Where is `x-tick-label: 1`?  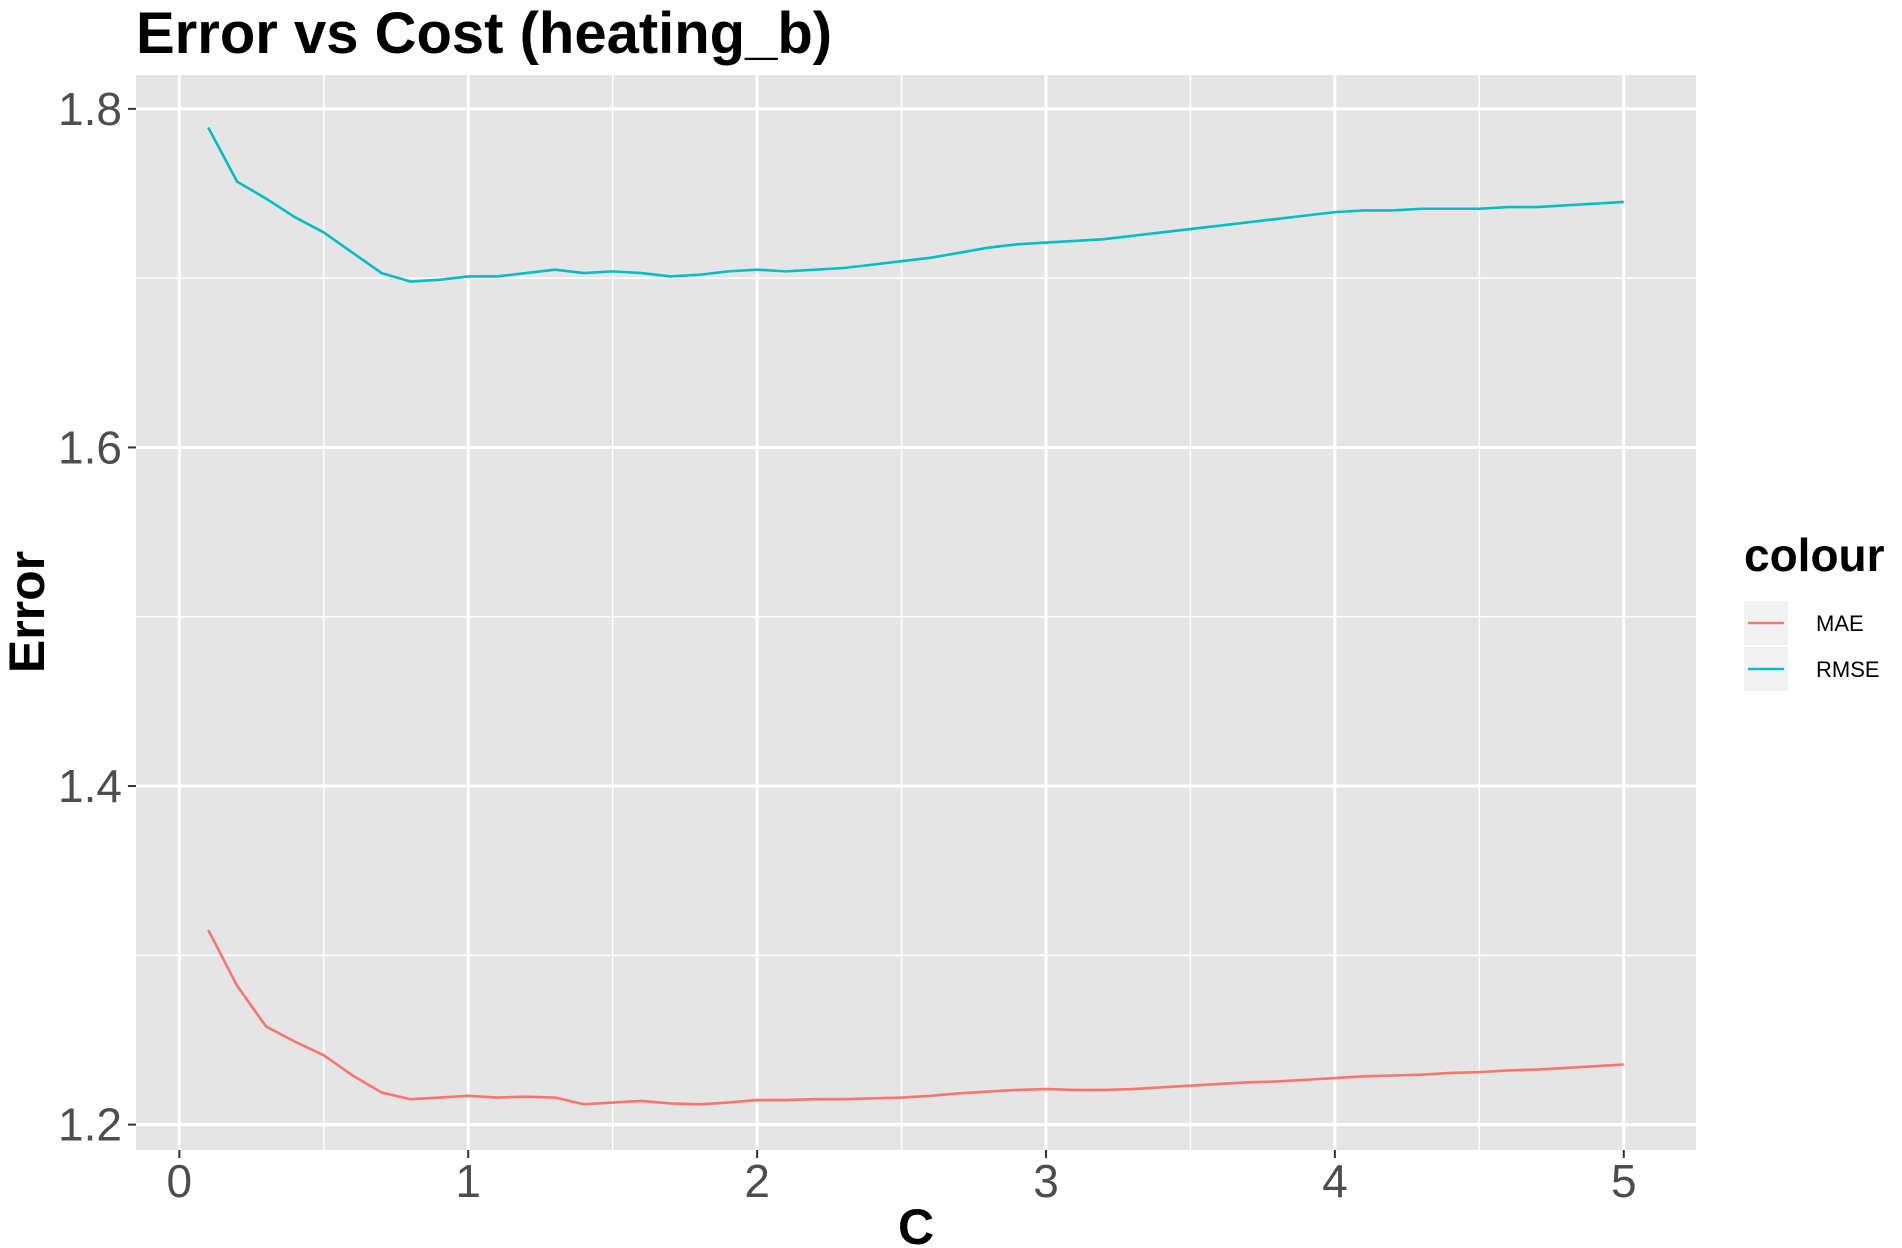
x-tick-label: 1 is located at coordinates (468, 1181).